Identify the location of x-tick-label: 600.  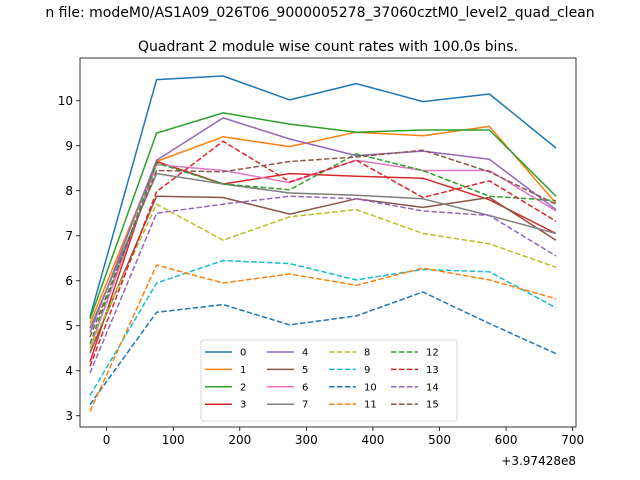
(506, 440).